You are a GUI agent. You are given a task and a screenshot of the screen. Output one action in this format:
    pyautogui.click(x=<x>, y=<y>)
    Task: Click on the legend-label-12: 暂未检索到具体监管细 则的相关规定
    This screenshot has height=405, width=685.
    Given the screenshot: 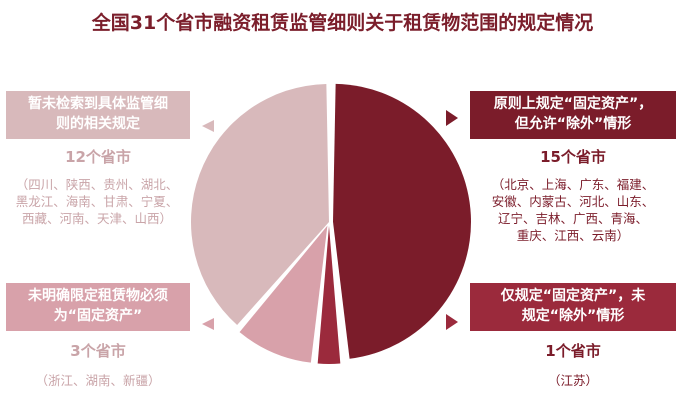 What is the action you would take?
    pyautogui.click(x=98, y=115)
    